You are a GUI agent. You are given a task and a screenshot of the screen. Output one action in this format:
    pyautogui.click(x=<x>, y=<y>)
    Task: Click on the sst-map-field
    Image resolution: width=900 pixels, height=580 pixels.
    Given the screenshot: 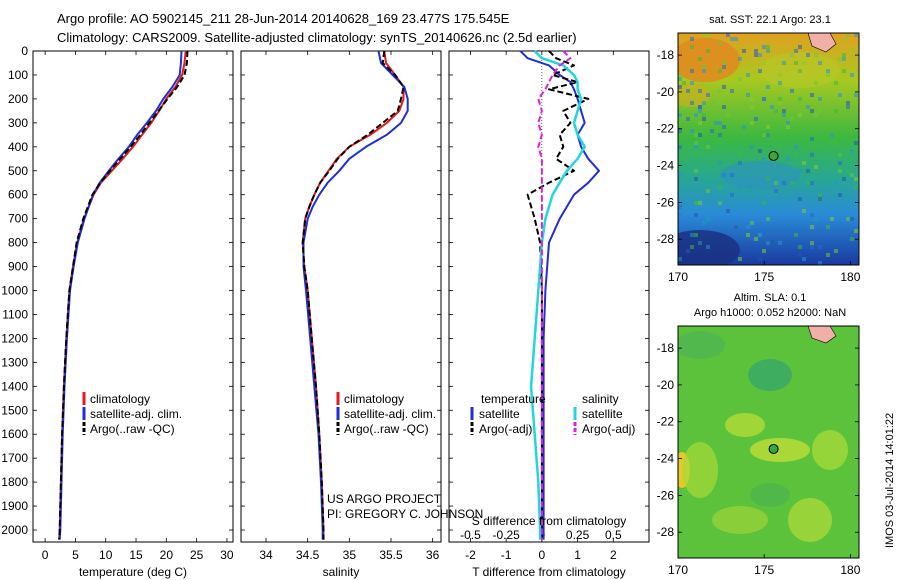 What is the action you would take?
    pyautogui.click(x=768, y=149)
    